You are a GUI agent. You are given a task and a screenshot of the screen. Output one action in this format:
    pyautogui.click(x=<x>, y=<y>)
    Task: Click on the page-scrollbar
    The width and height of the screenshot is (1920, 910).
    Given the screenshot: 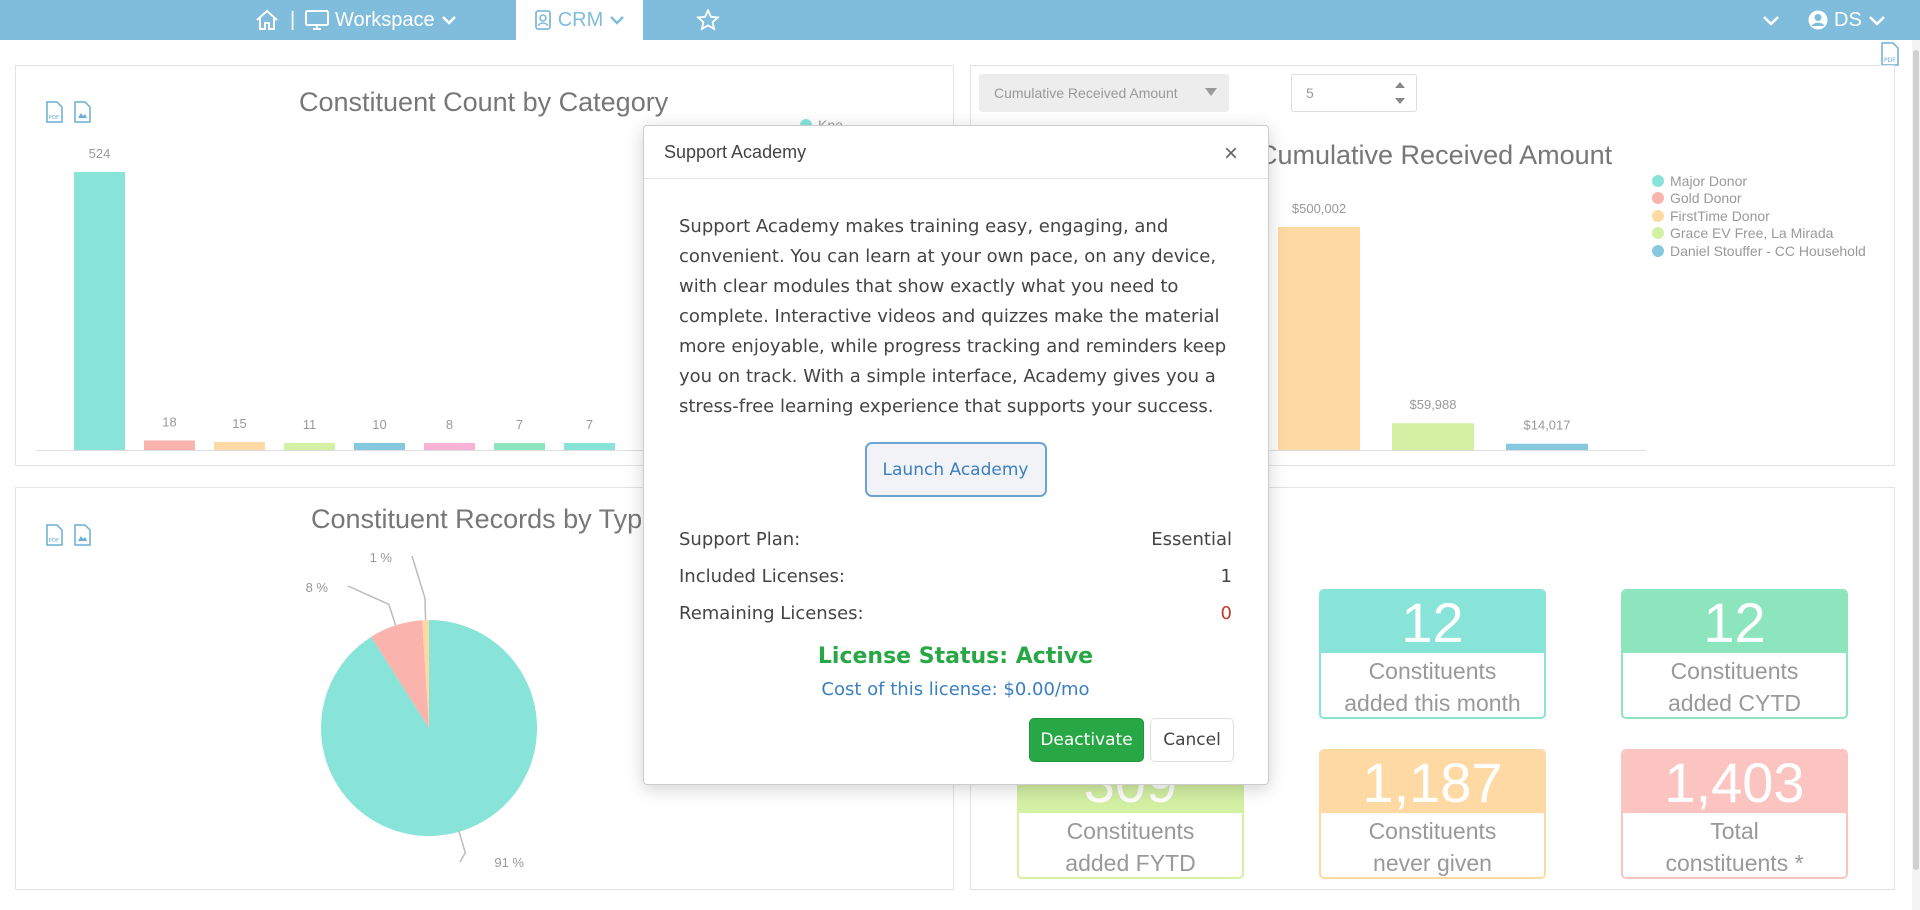 What is the action you would take?
    pyautogui.click(x=1916, y=475)
    